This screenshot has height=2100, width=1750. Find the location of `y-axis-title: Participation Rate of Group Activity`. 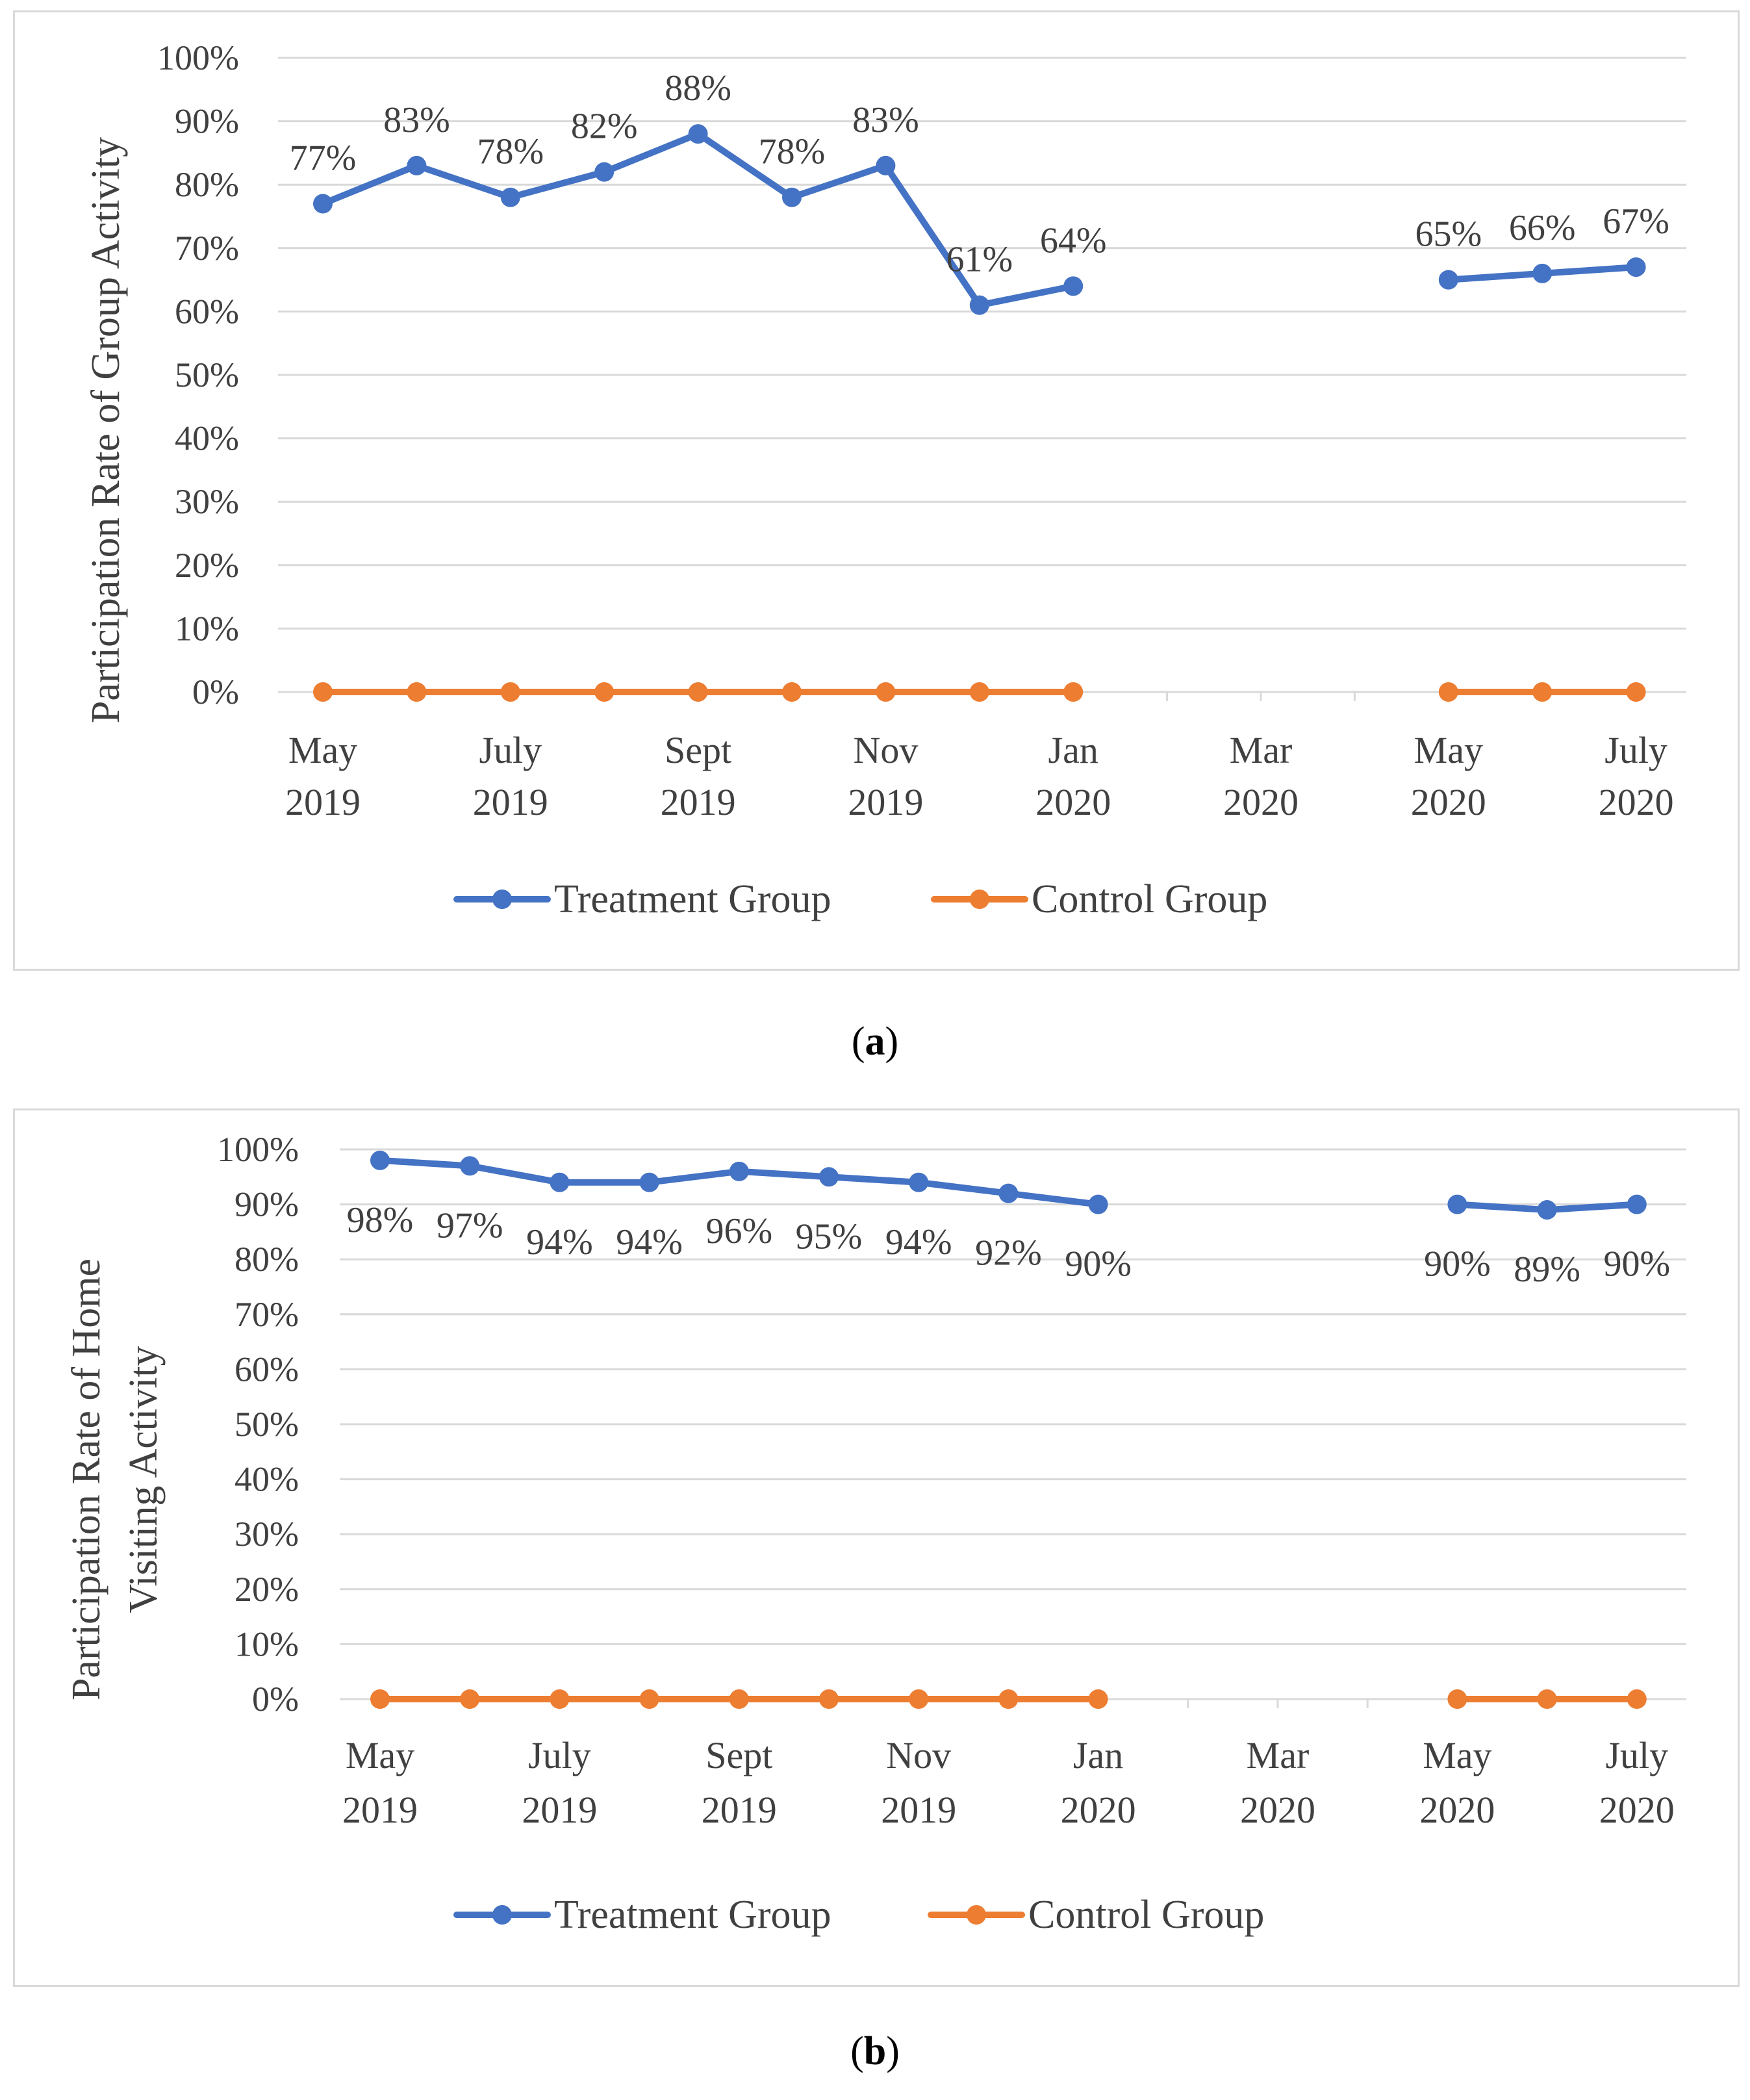

y-axis-title: Participation Rate of Group Activity is located at coordinates (106, 430).